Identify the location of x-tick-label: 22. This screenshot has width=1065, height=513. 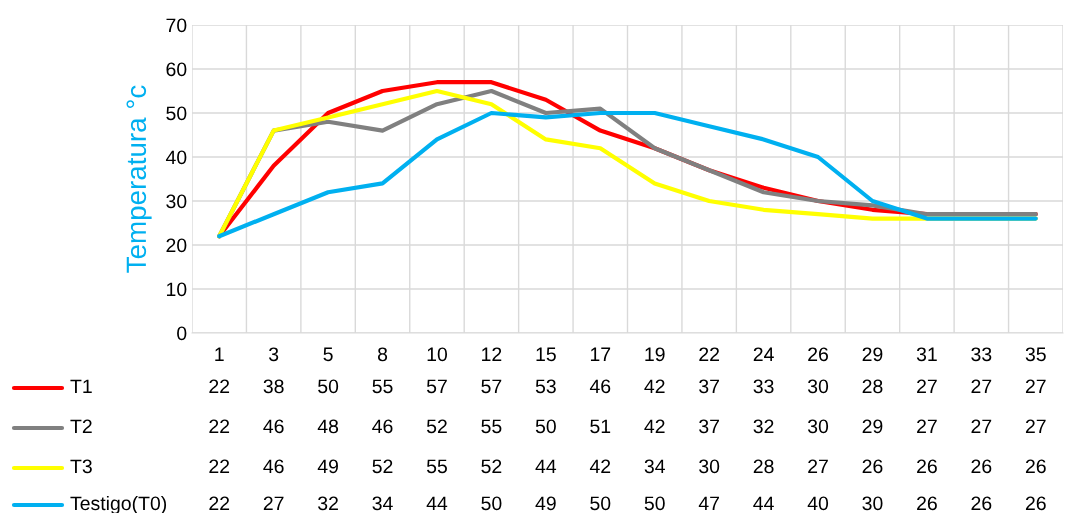
(709, 354).